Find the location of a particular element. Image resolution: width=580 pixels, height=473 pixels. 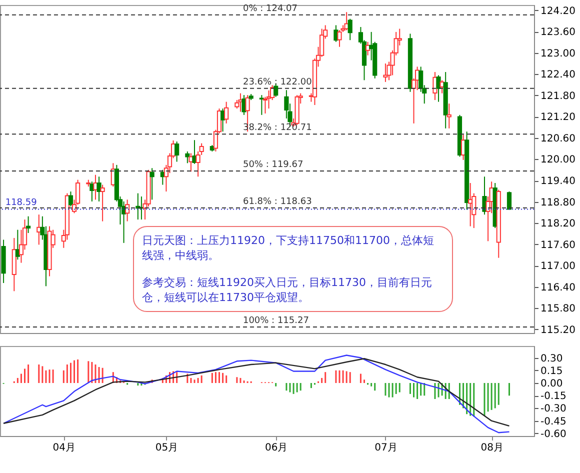

y-tick-label: -0.45 is located at coordinates (553, 422).